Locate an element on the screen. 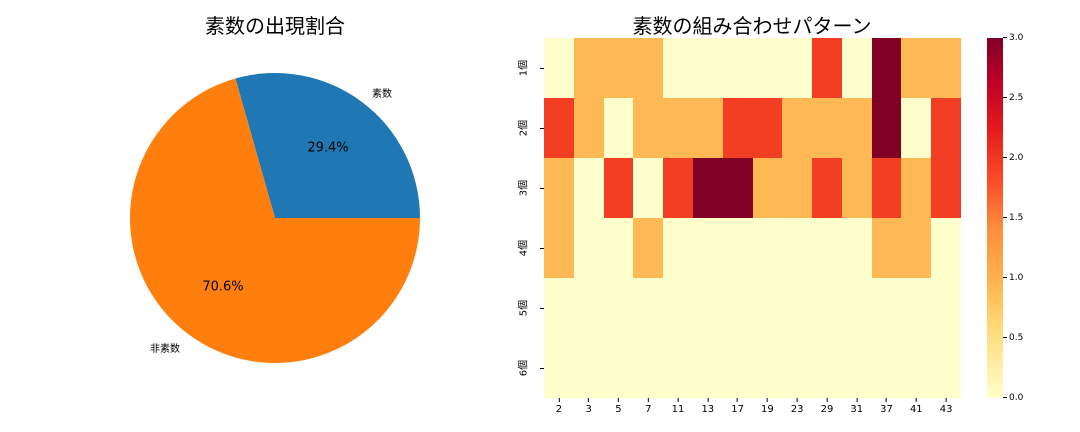 The width and height of the screenshot is (1080, 432). colorbar-tick-label: 0.5 is located at coordinates (1013, 338).